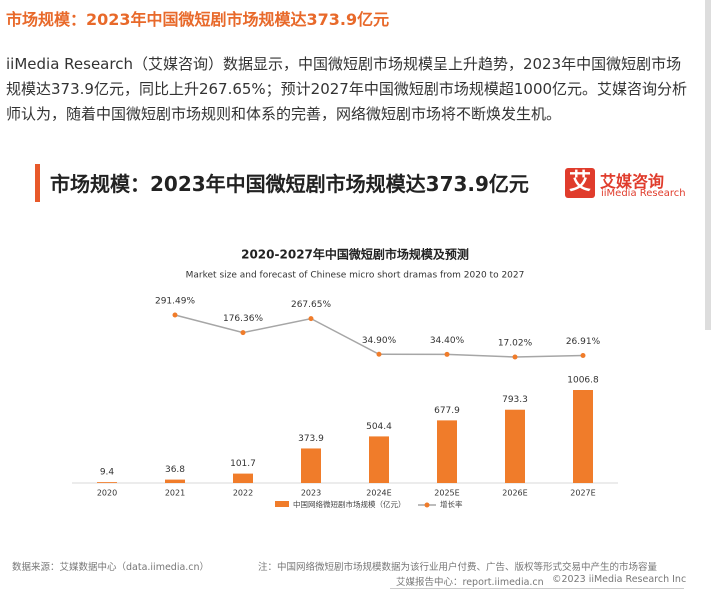 The height and width of the screenshot is (597, 711). What do you see at coordinates (243, 464) in the screenshot?
I see `bar-label: 101.7` at bounding box center [243, 464].